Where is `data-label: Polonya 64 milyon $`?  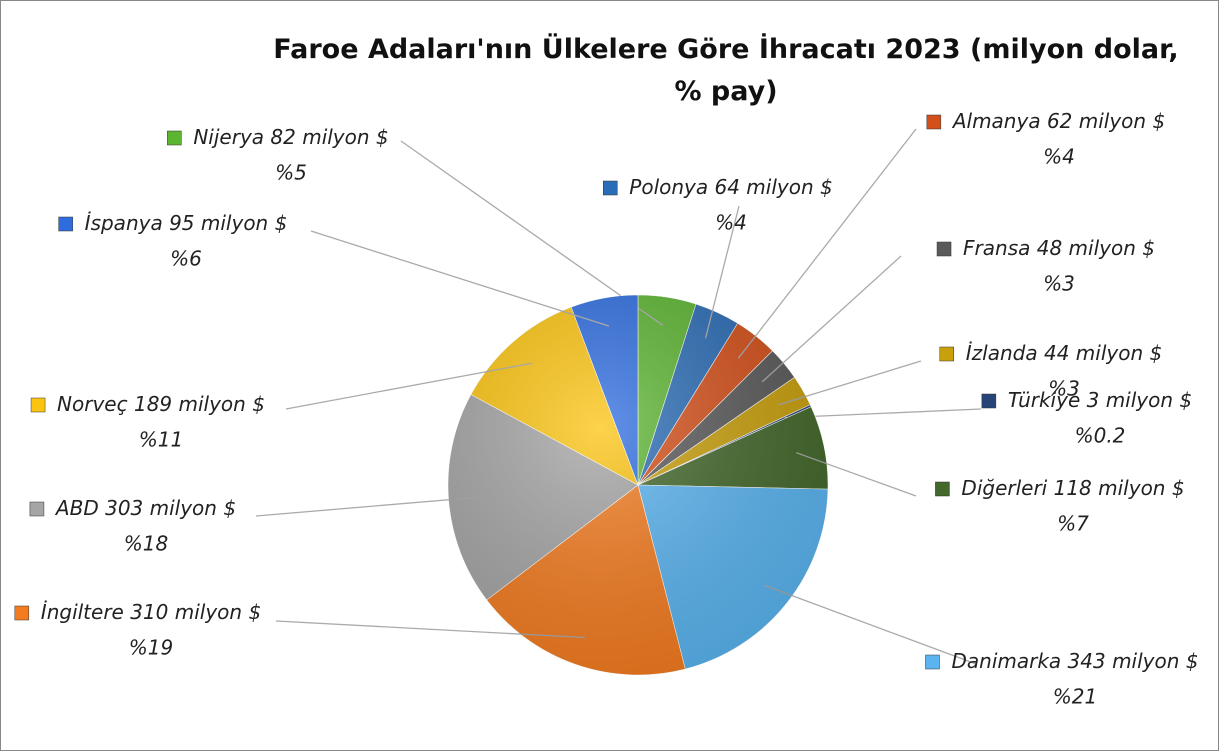 data-label: Polonya 64 milyon $ is located at coordinates (730, 187).